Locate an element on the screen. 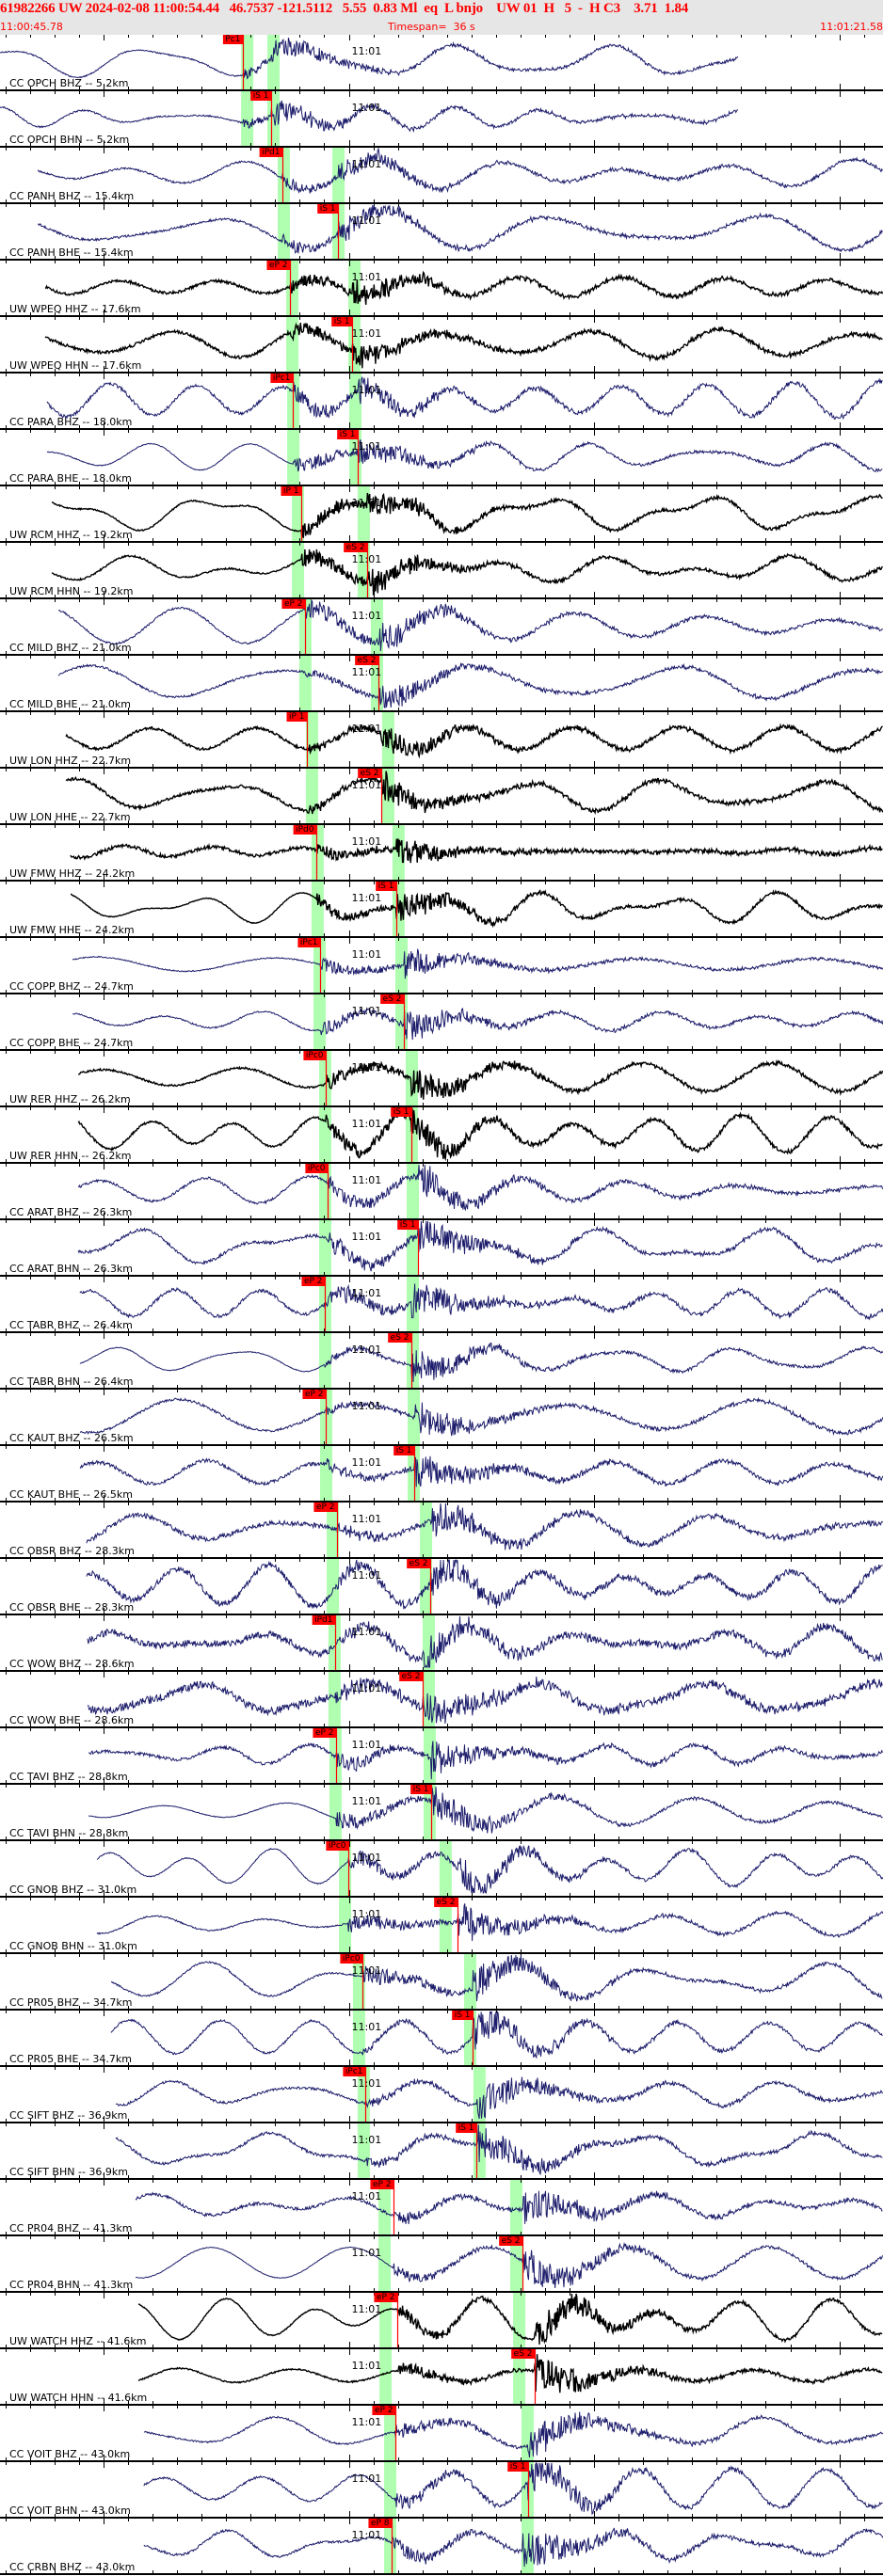  pick-flag: Pc1 is located at coordinates (233, 39).